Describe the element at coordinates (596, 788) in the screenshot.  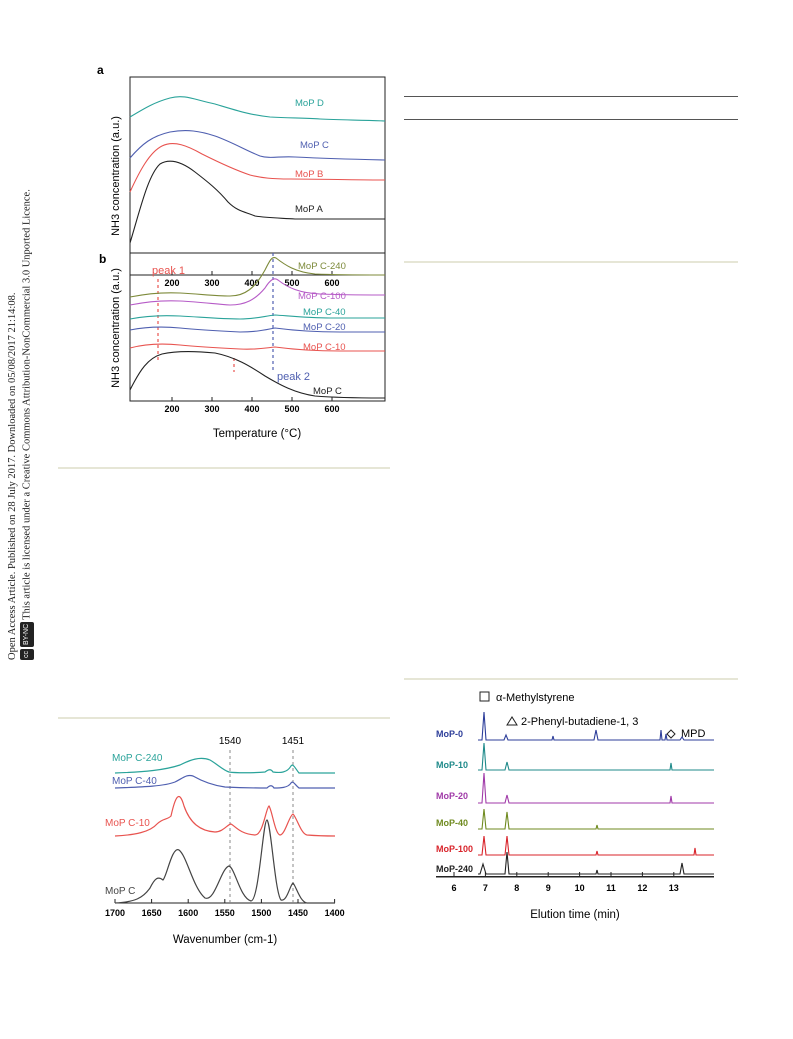
I see `gc-mop20-trace` at that location.